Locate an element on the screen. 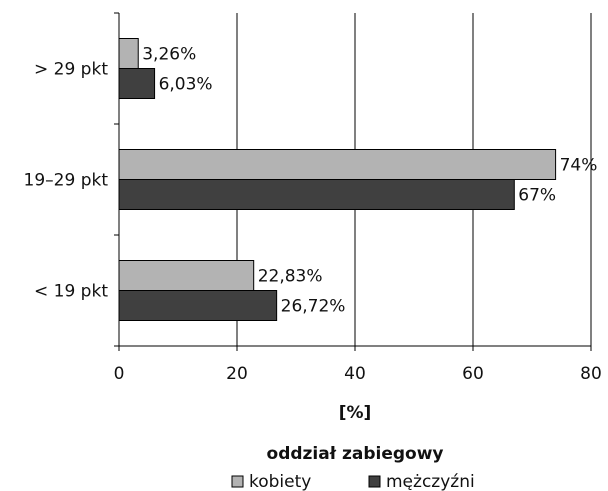 This screenshot has width=608, height=491. chart-subtitle: oddział zabiegowy is located at coordinates (355, 454).